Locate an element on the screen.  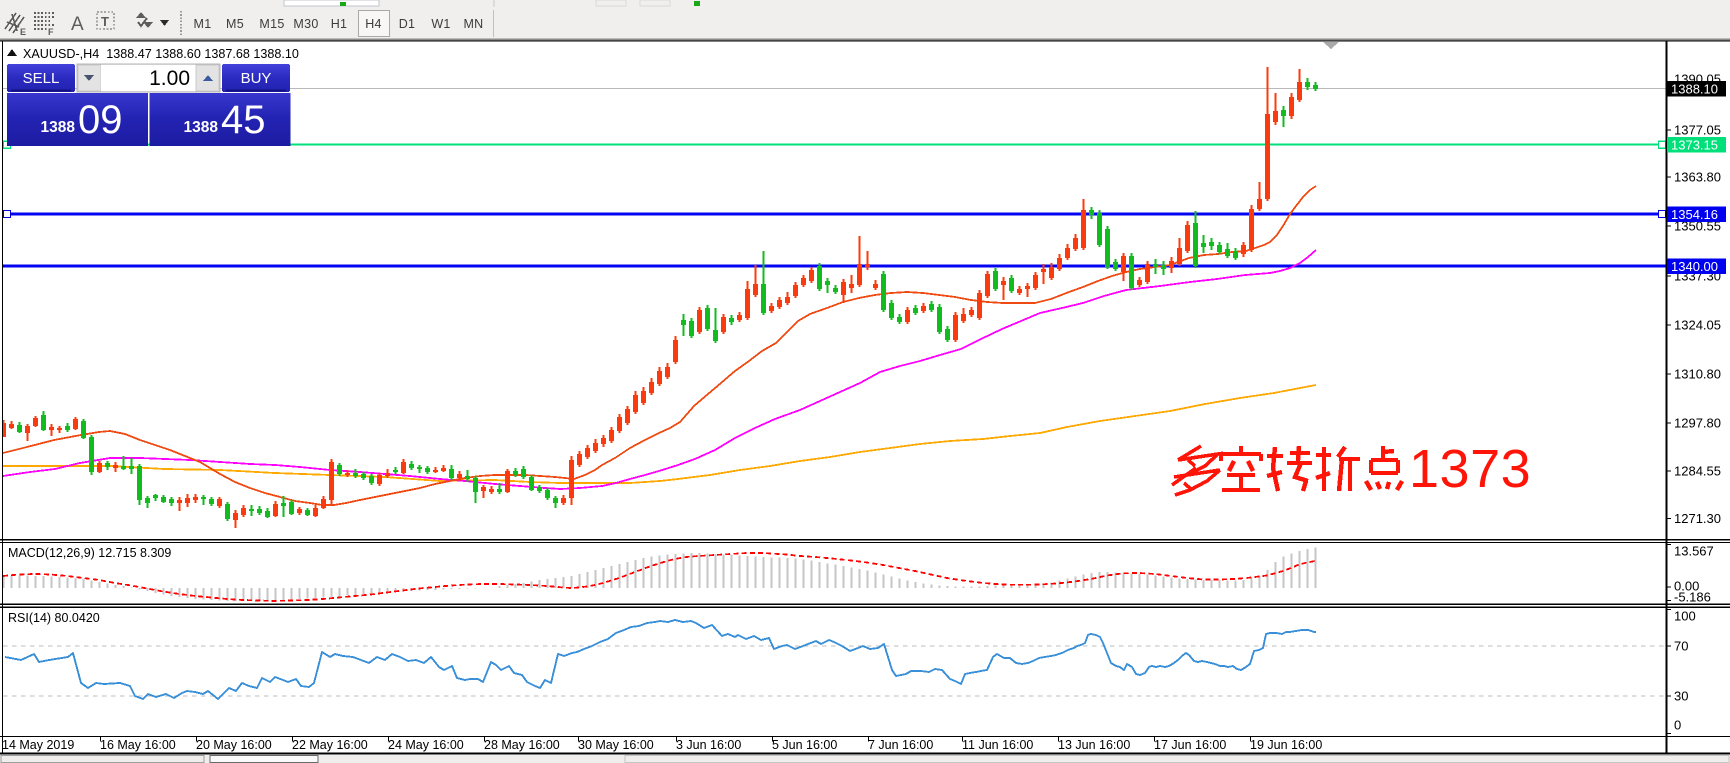
svg-text: 1388.10 is located at coordinates (1694, 89).